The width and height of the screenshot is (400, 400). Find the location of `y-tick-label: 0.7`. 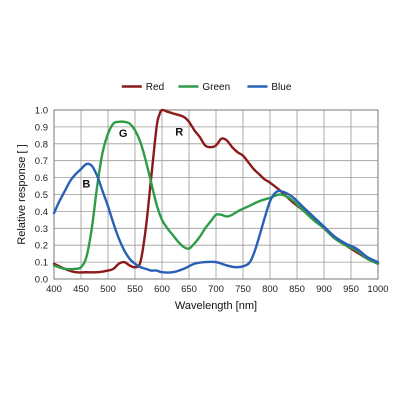

y-tick-label: 0.7 is located at coordinates (41, 161).